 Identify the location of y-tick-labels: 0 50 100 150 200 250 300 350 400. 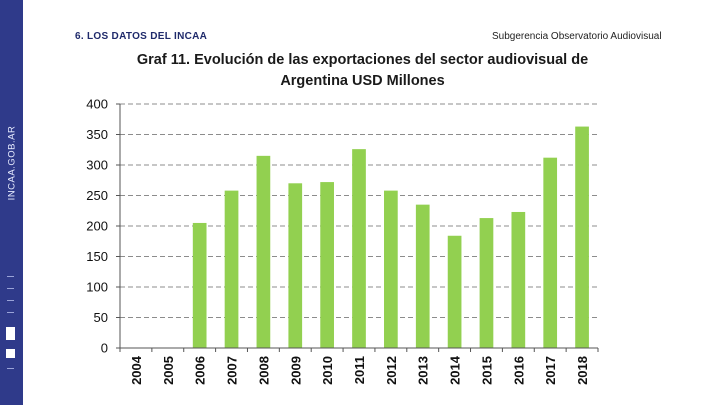
(97, 226).